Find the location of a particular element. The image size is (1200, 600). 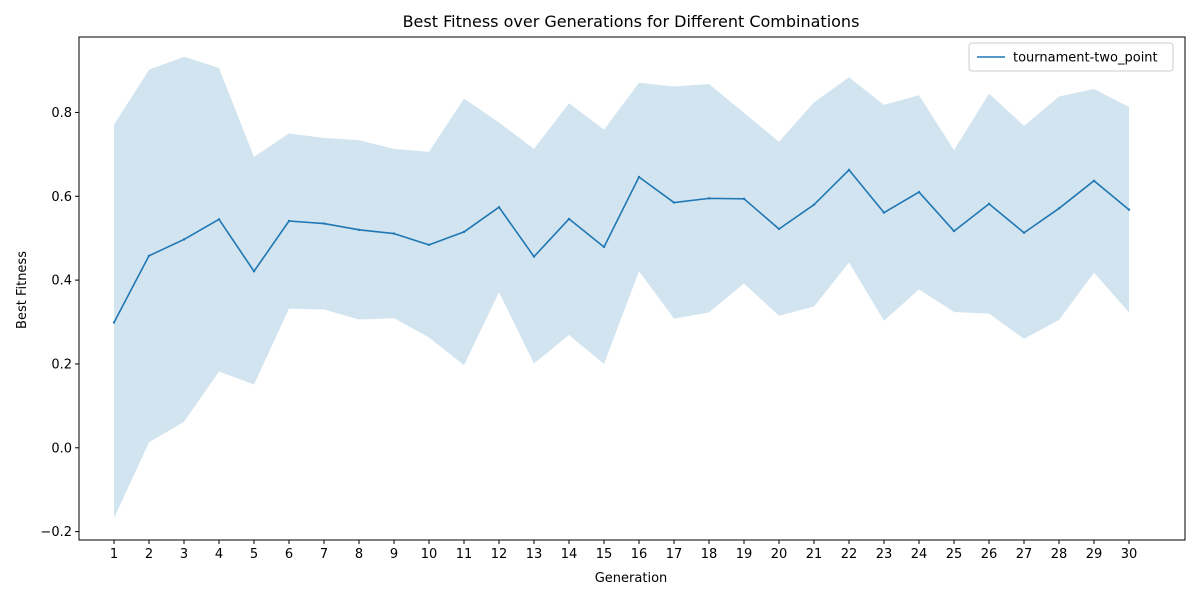

x-tick-label-17: 17 is located at coordinates (674, 554).